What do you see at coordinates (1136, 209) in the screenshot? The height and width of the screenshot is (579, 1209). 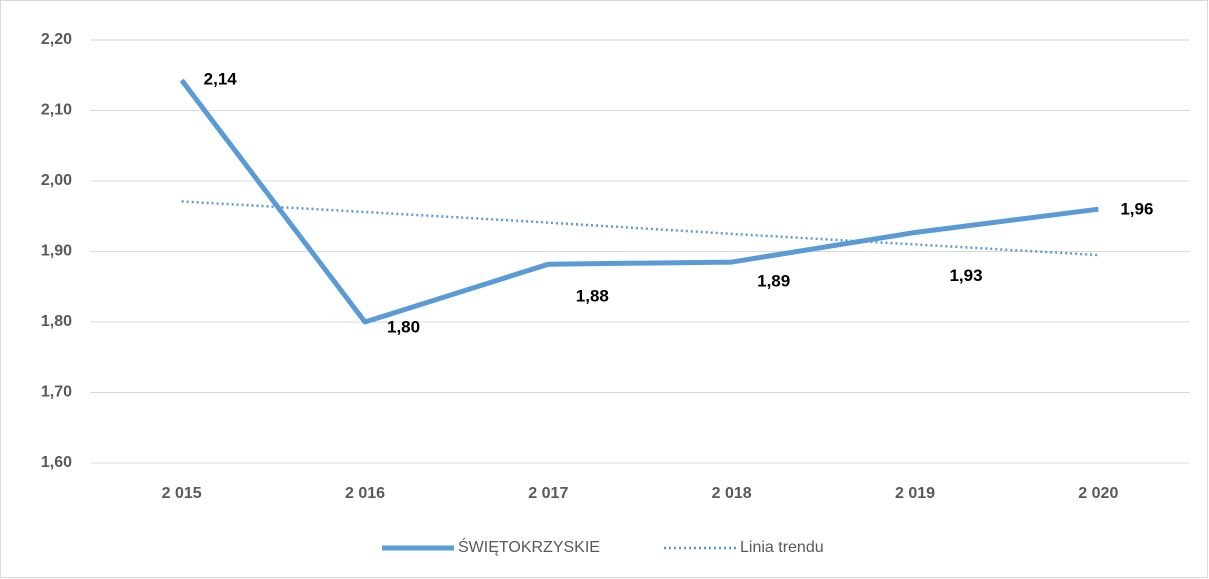 I see `data-label: 1,96` at bounding box center [1136, 209].